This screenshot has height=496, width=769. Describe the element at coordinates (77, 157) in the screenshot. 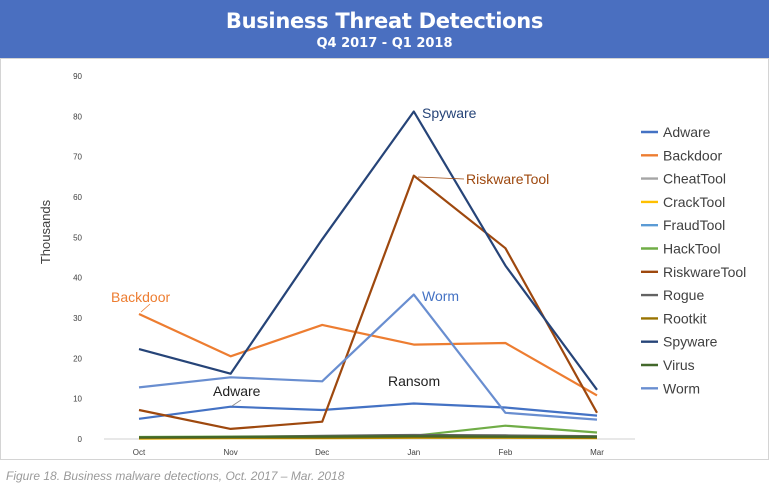

I see `y-tick-label: 70` at that location.